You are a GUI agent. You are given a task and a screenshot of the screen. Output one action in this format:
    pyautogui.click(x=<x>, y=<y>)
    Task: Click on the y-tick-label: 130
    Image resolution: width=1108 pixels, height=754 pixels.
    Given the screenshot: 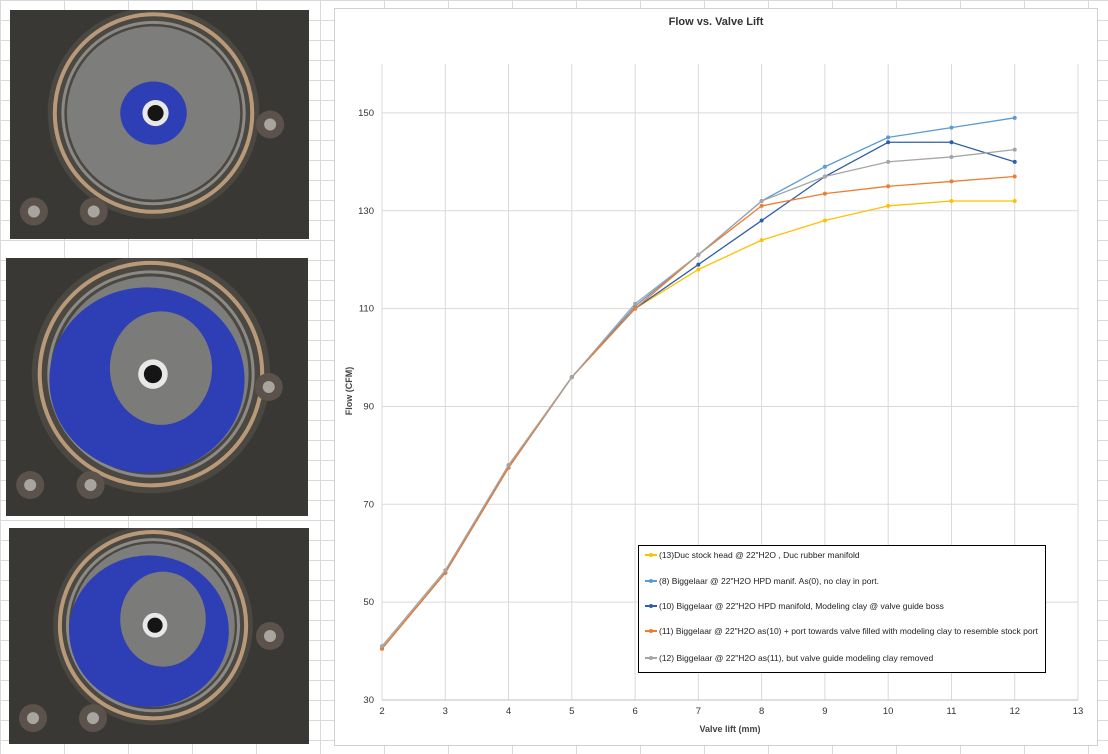 What is the action you would take?
    pyautogui.click(x=366, y=211)
    